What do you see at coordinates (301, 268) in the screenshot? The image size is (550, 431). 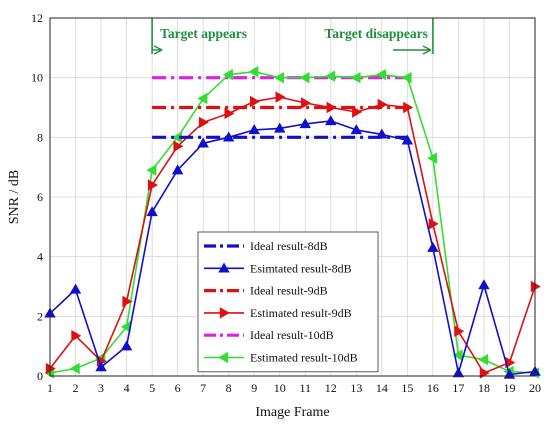 I see `legend-label: Esimtated result-8dB` at bounding box center [301, 268].